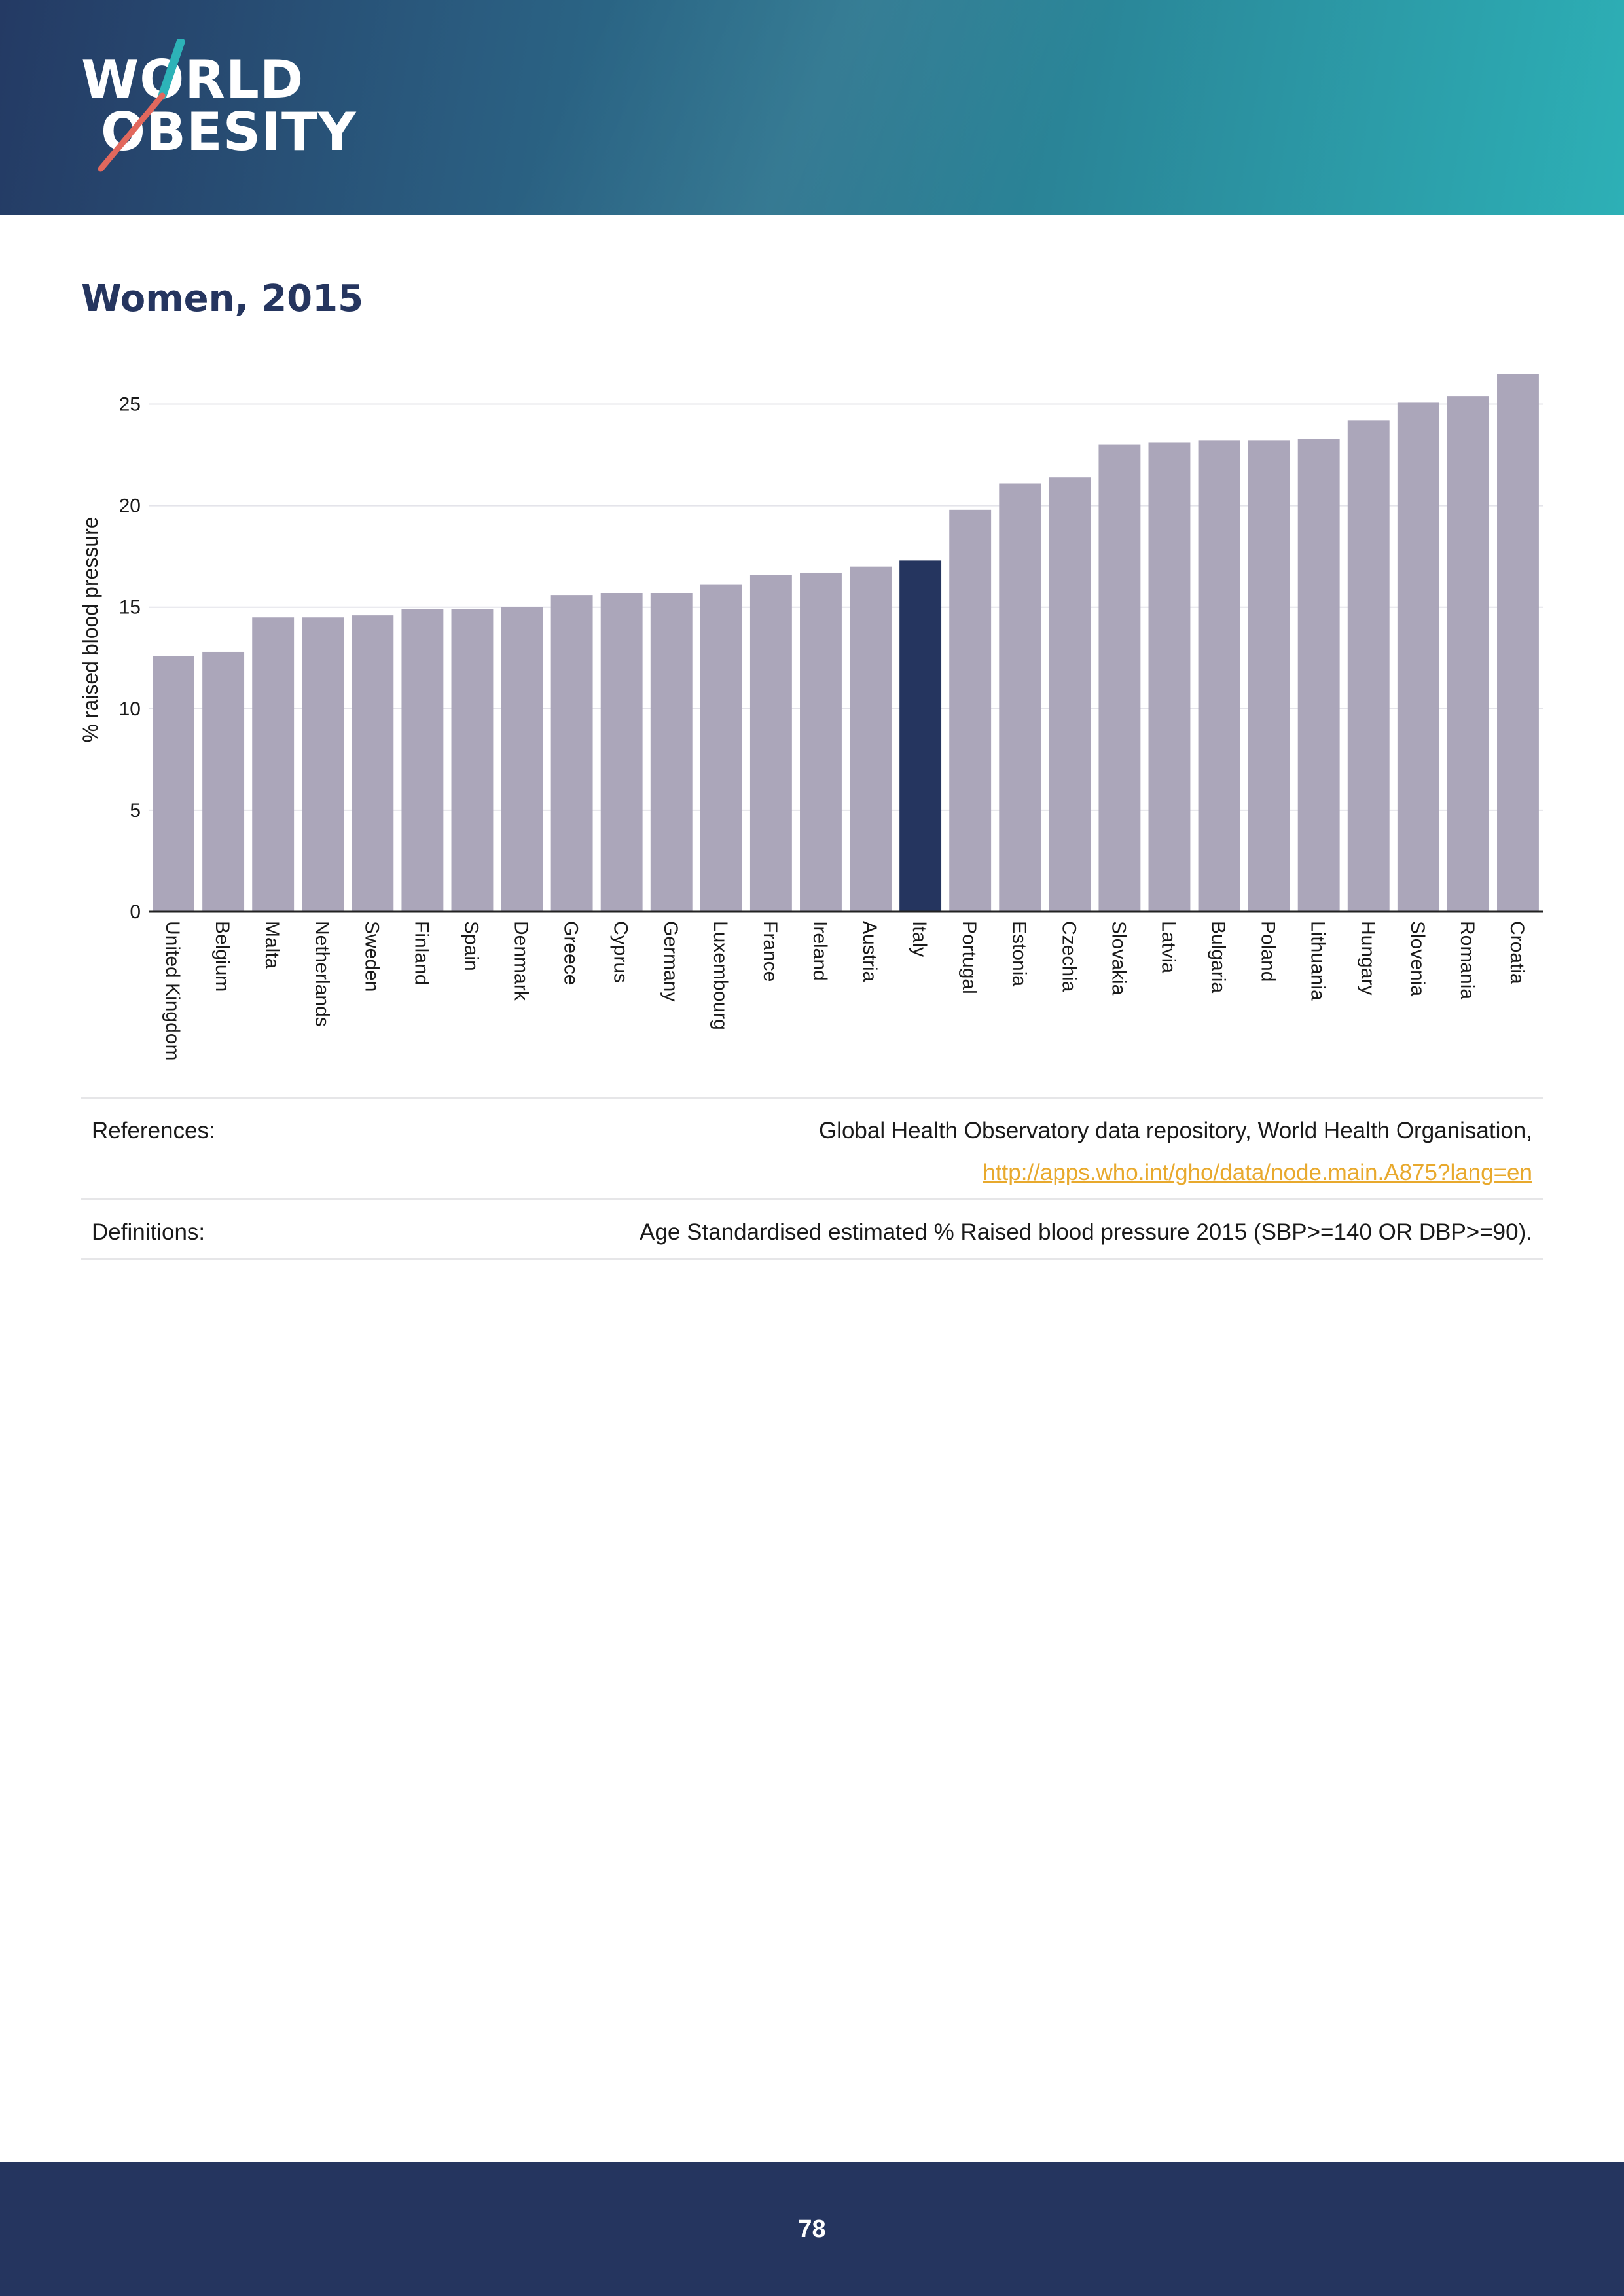 This screenshot has height=2296, width=1624. Describe the element at coordinates (130, 405) in the screenshot. I see `y-tick-label: 25` at that location.